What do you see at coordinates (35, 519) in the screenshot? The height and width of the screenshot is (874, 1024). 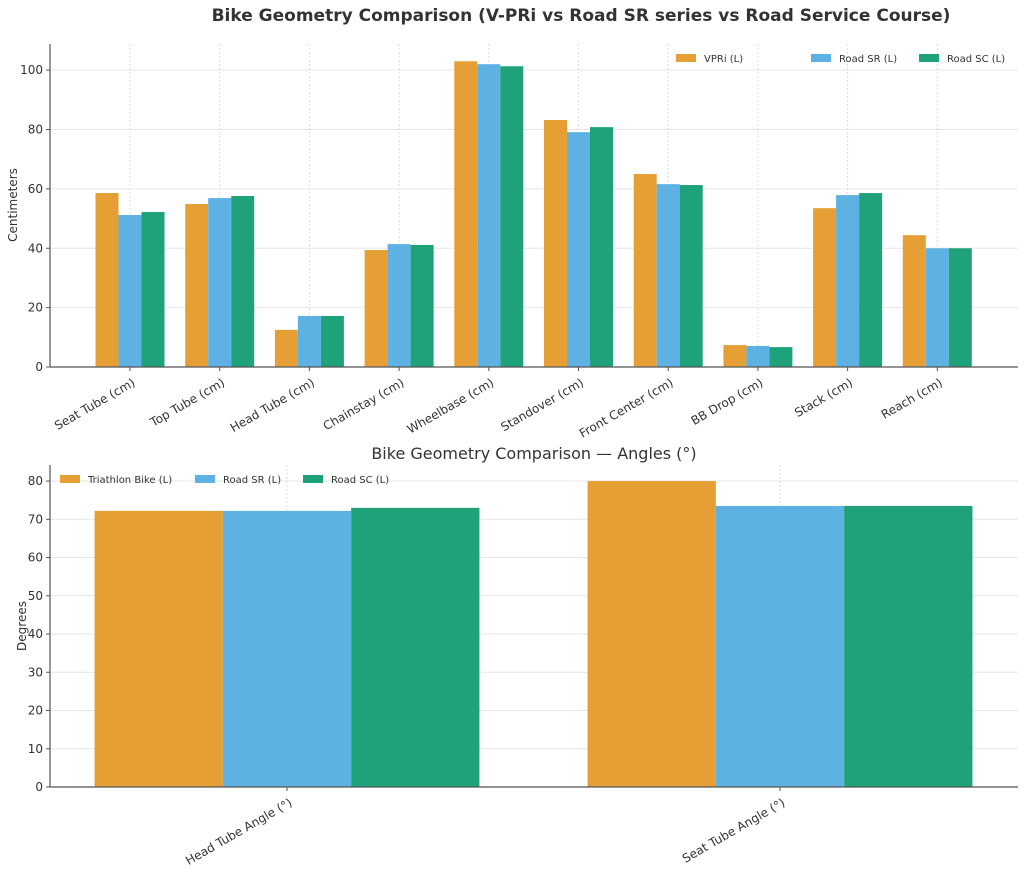 I see `y-tick-label: 70` at bounding box center [35, 519].